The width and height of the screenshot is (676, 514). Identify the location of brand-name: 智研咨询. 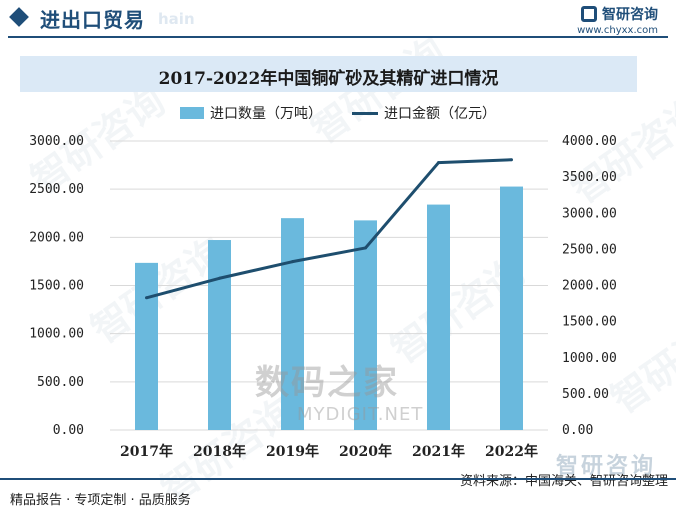
(630, 15).